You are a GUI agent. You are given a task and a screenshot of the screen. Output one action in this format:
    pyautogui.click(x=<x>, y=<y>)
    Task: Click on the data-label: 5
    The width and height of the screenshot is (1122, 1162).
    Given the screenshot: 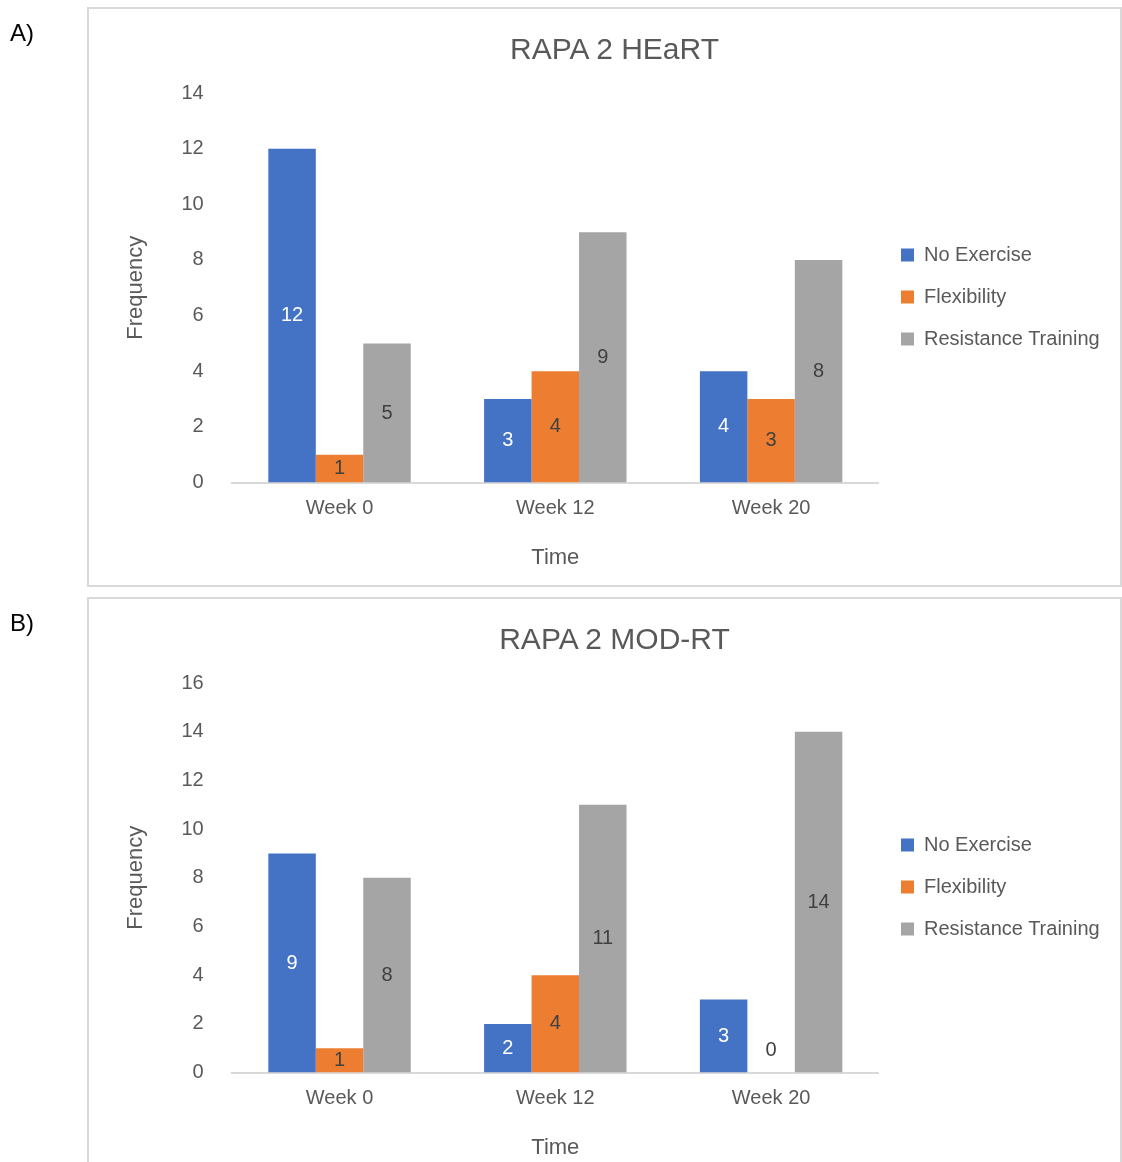 What is the action you would take?
    pyautogui.click(x=387, y=411)
    